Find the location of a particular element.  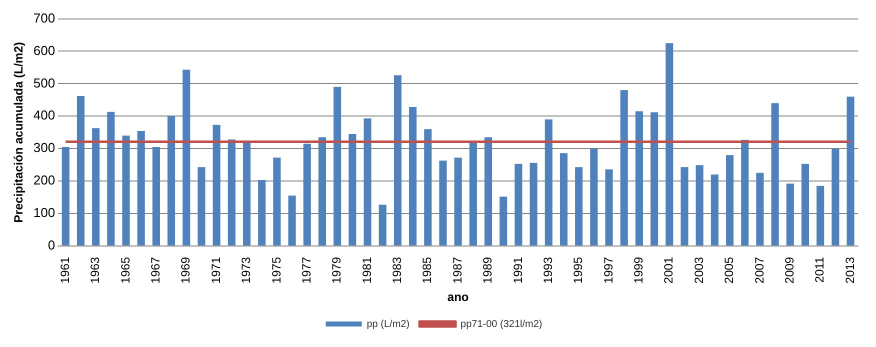

x-tick-label: 1993 is located at coordinates (547, 270).